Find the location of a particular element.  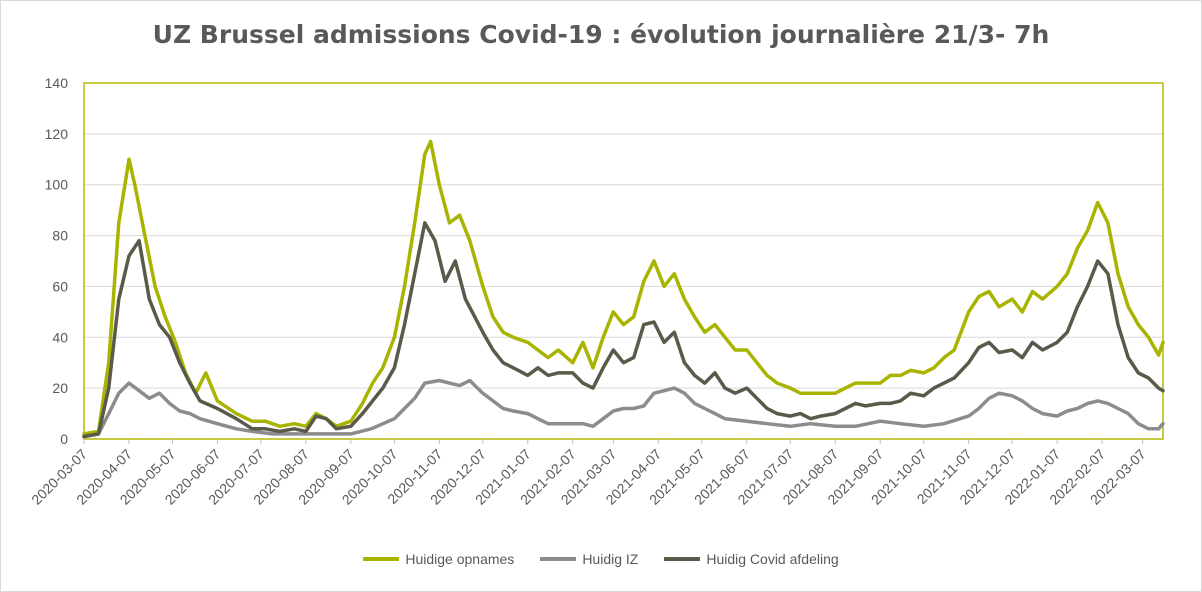

legend-item-opnames: Huidige opnames is located at coordinates (438, 559).